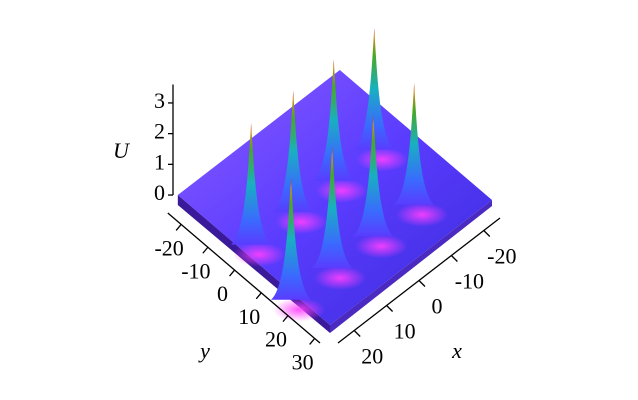 The height and width of the screenshot is (400, 638). Describe the element at coordinates (303, 361) in the screenshot. I see `y-tick-label: 30` at that location.